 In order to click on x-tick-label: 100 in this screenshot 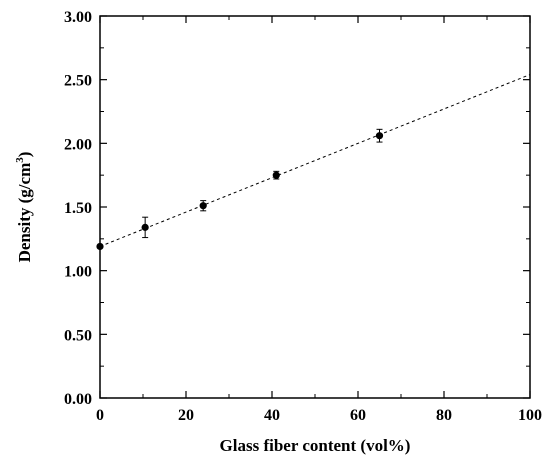, I will do `click(530, 415)`.